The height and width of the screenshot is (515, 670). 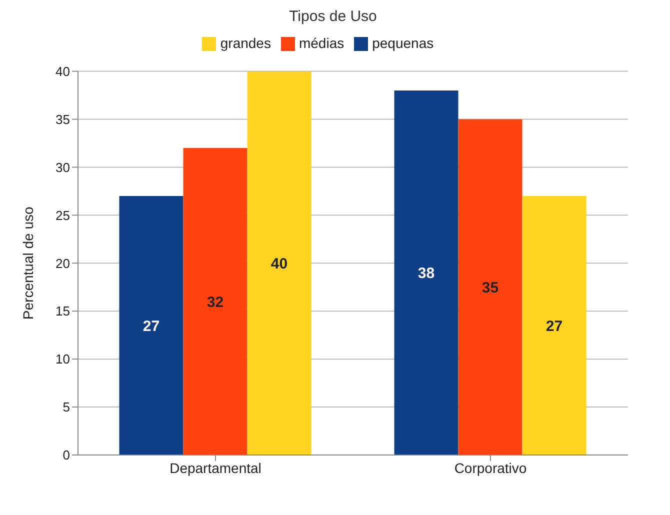 What do you see at coordinates (245, 43) in the screenshot?
I see `legend-label: grandes` at bounding box center [245, 43].